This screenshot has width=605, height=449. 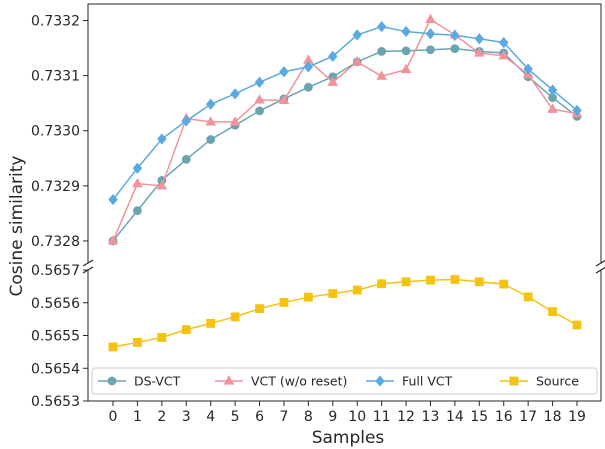 I want to click on x-tick-label: 17, so click(x=528, y=417).